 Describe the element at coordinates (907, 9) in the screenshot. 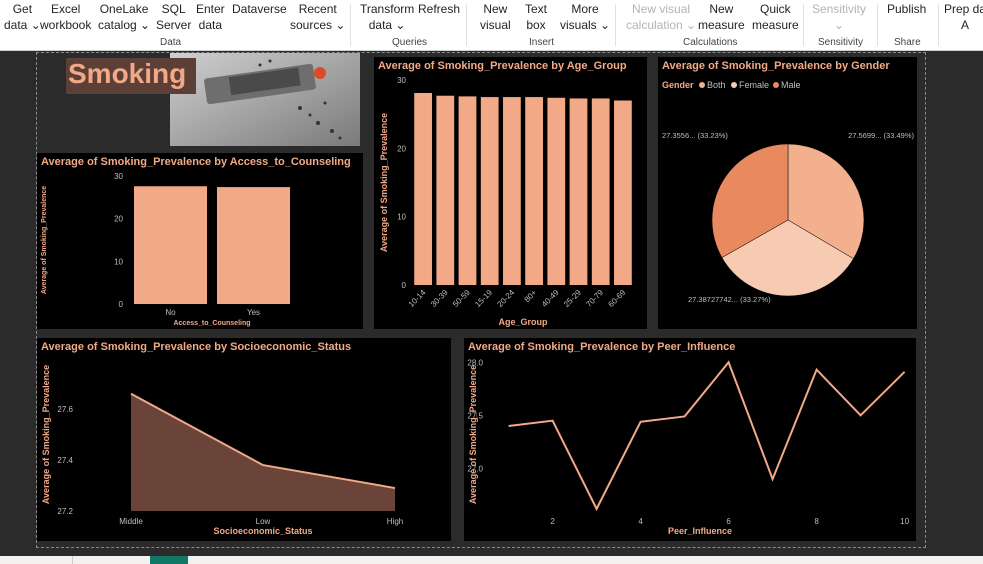

I see `publish-label-line: Publish` at that location.